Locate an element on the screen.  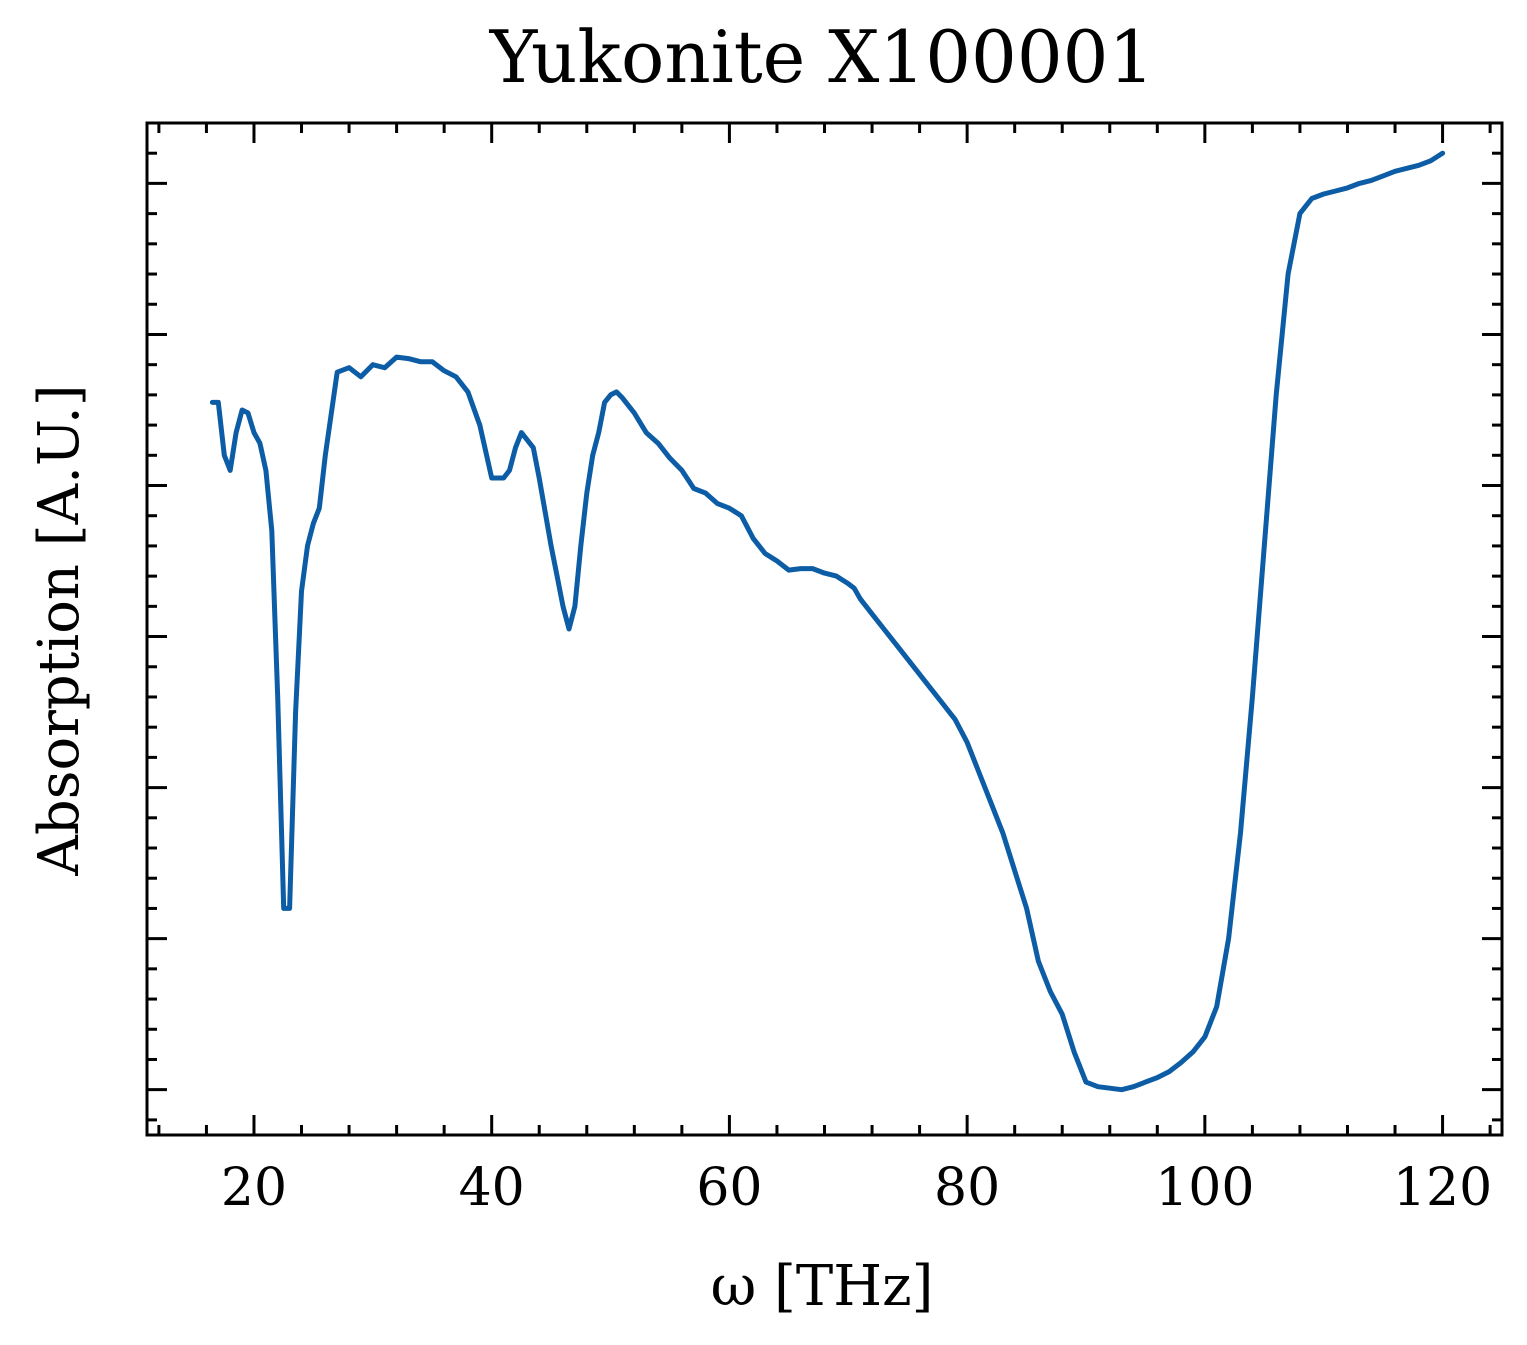
x-tick-label: 120 is located at coordinates (1442, 1188).